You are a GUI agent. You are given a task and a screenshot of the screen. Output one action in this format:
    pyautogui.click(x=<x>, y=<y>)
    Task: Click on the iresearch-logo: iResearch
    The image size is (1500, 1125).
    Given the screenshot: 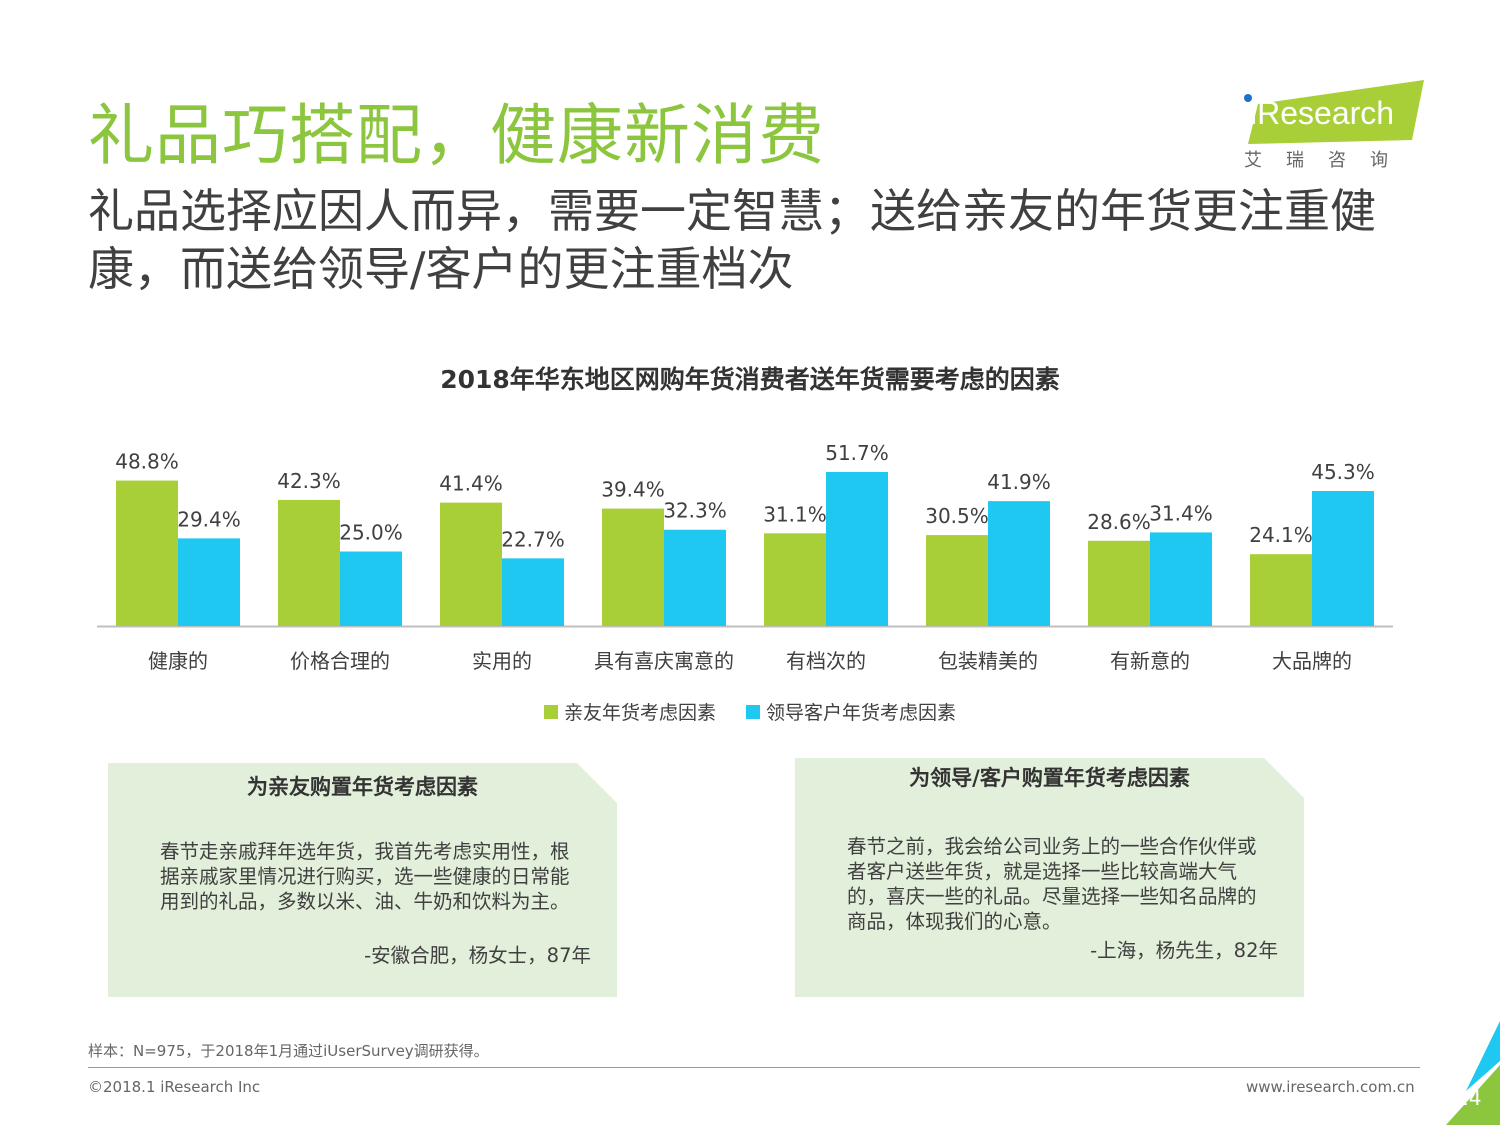 What is the action you would take?
    pyautogui.click(x=1334, y=112)
    